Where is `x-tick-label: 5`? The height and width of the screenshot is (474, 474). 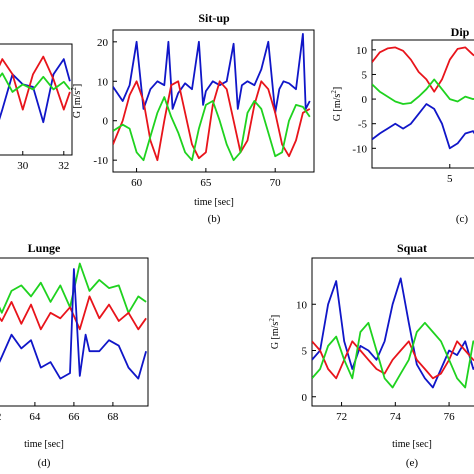 x-tick-label: 5 is located at coordinates (450, 179).